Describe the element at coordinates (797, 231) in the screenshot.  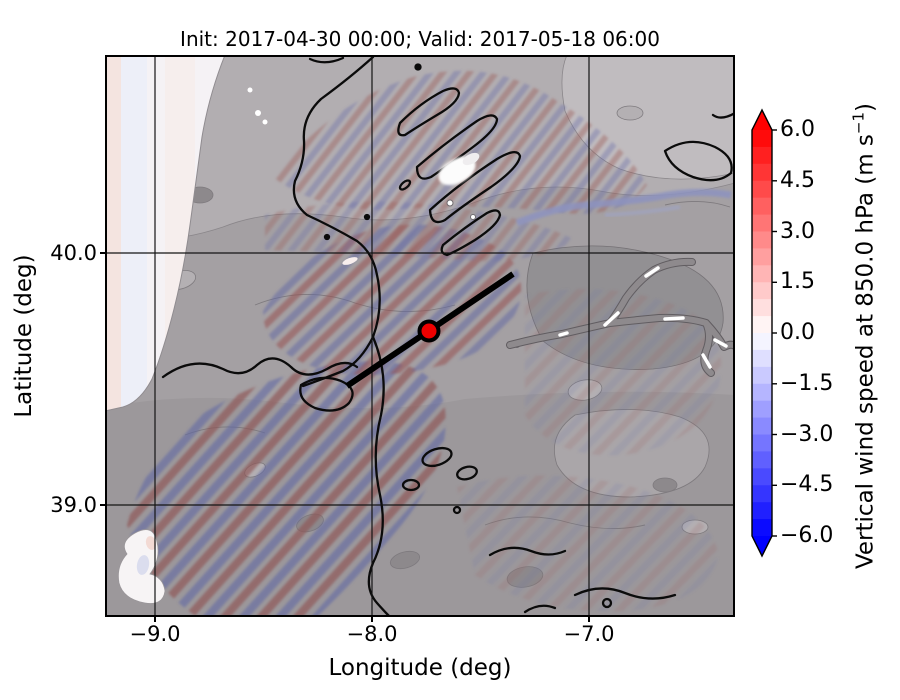
I see `colorbar-tick: 3.0` at that location.